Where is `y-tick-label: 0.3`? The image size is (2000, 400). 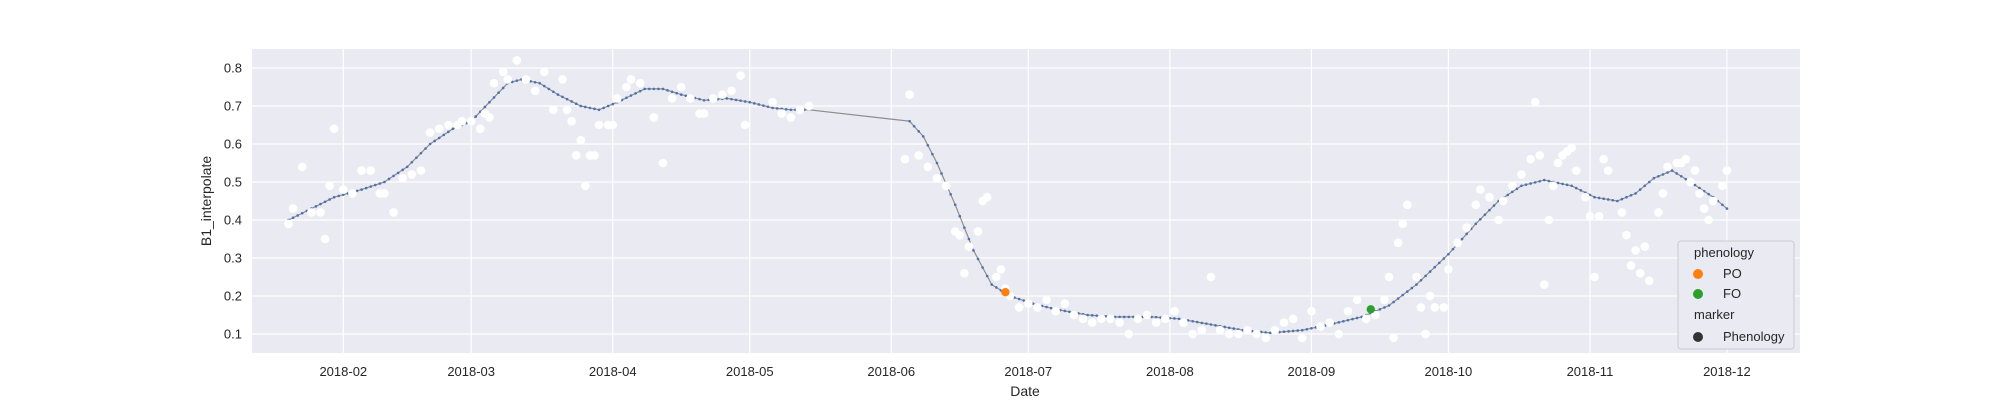 y-tick-label: 0.3 is located at coordinates (233, 258).